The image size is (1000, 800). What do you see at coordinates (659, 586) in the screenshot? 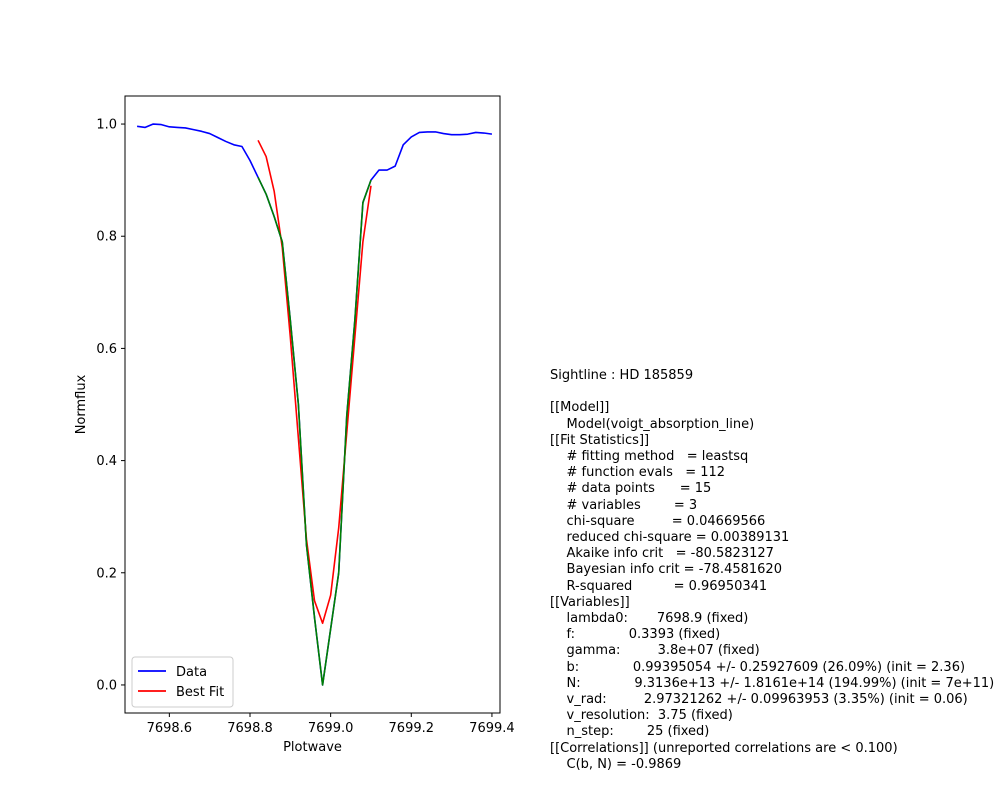
I see `report-line: R-squared = 0.96950341` at bounding box center [659, 586].